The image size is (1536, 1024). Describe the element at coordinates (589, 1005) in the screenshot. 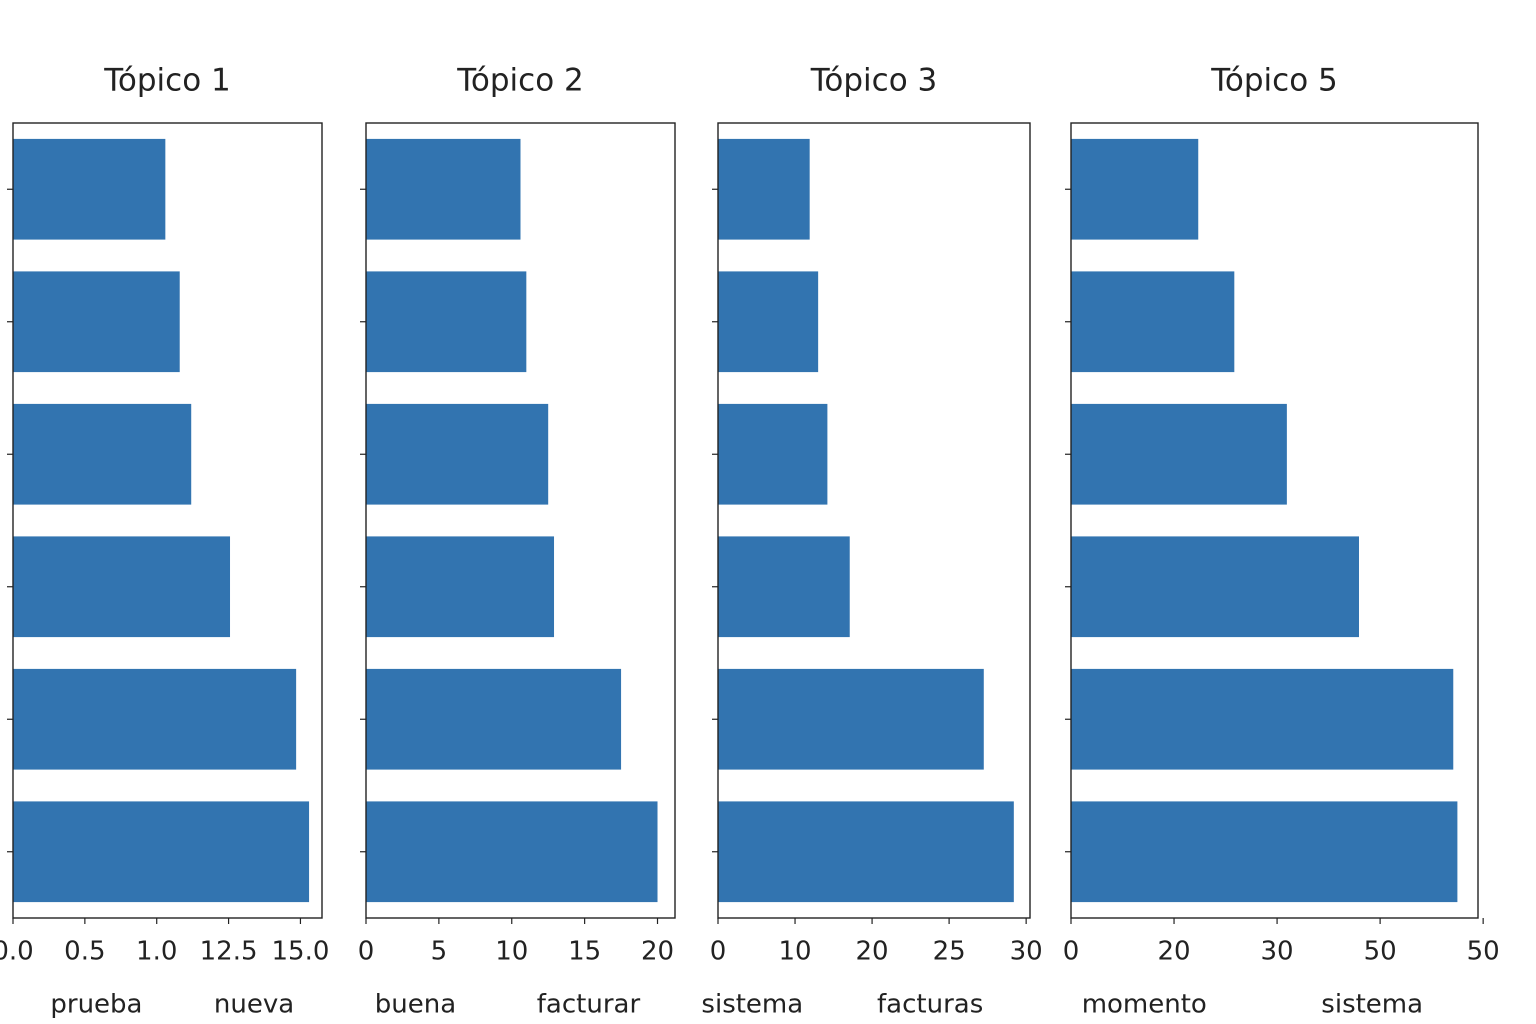

I see `x-axis-word: facturar` at that location.